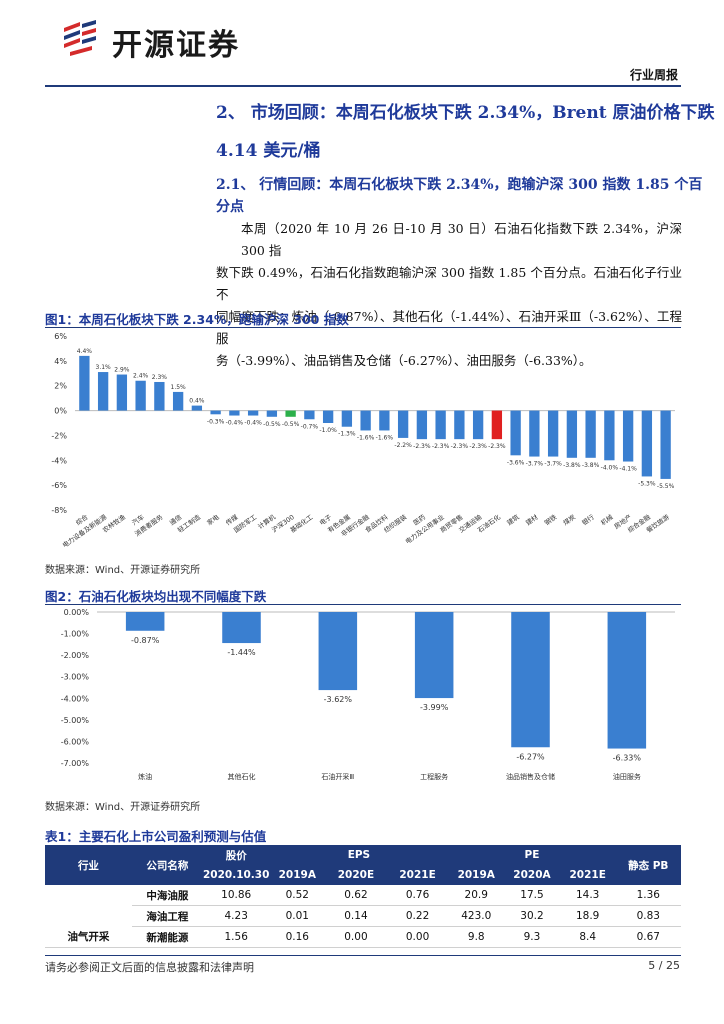 The height and width of the screenshot is (1024, 724). I want to click on report-type: 行业周报, so click(653, 75).